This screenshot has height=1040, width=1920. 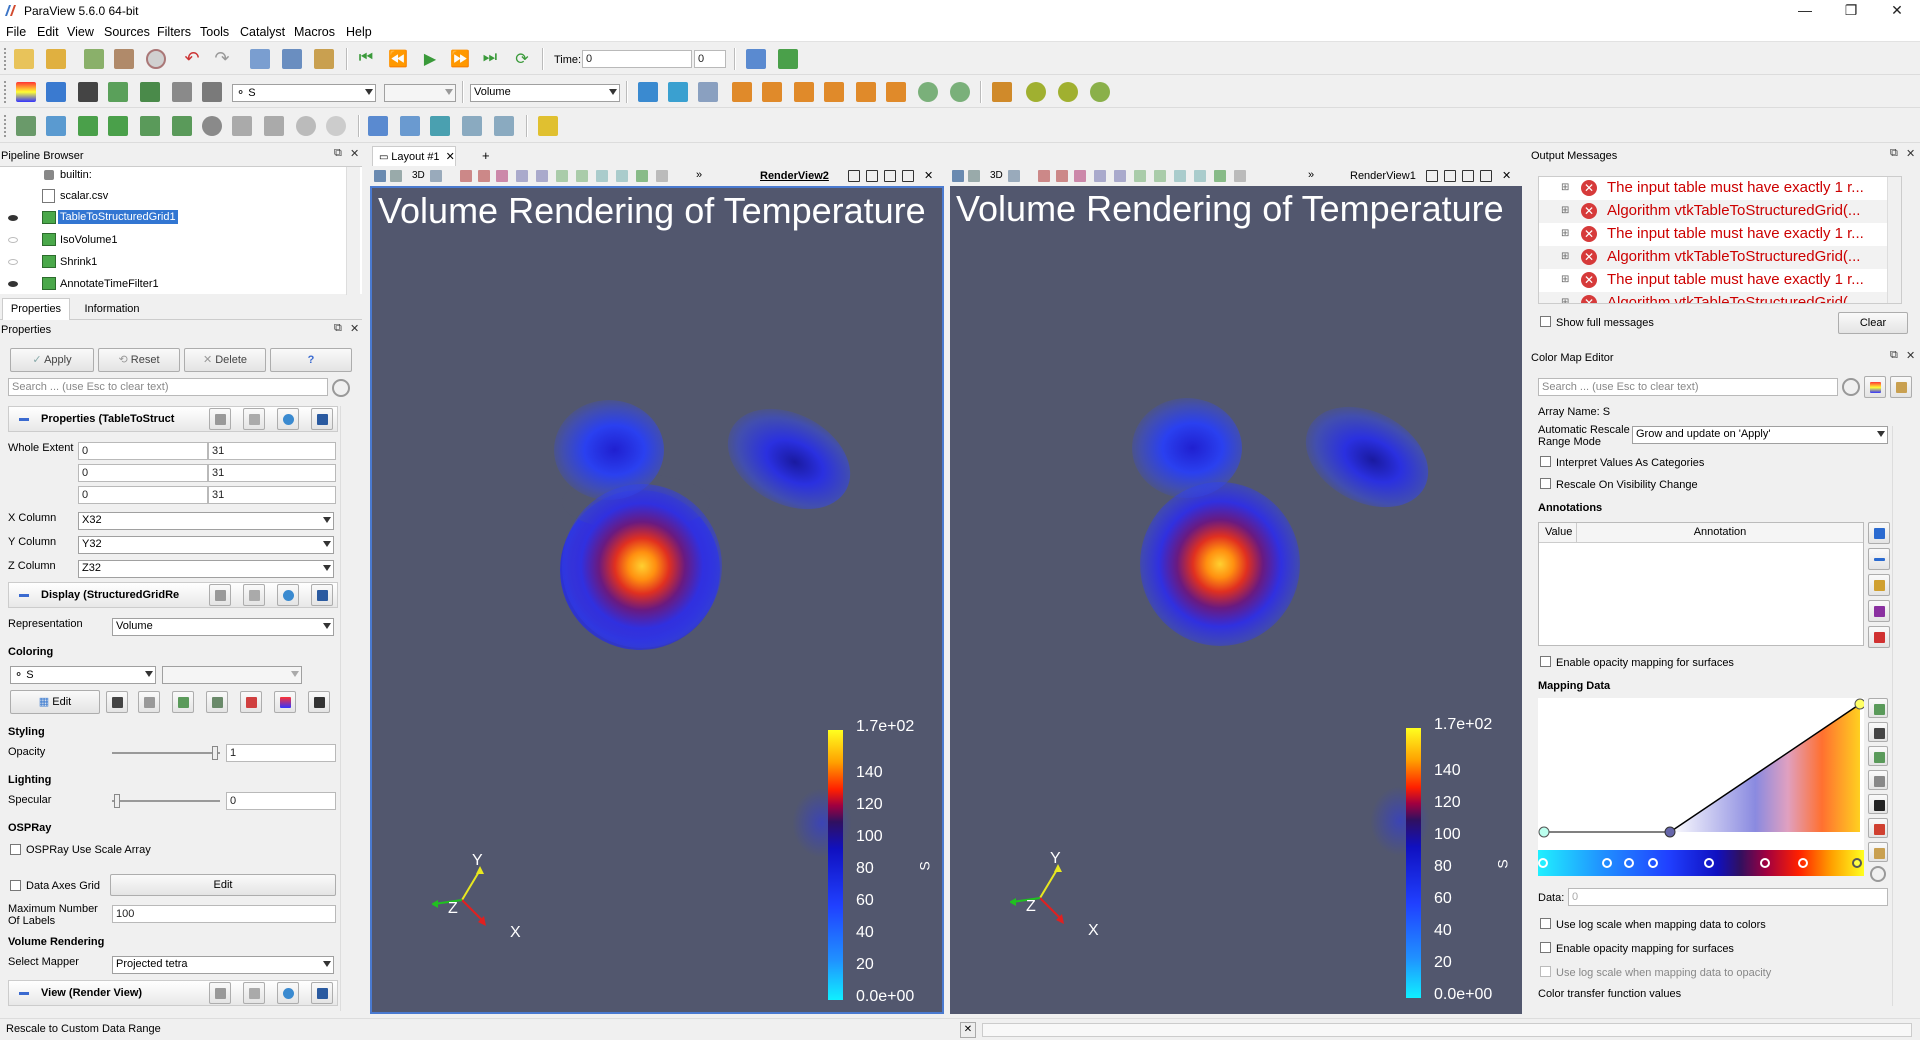 I want to click on animation-view-icon, so click(x=756, y=59).